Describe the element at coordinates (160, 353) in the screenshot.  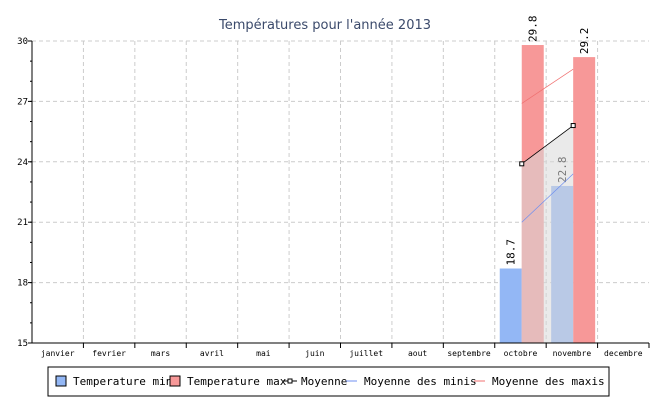
I see `x-tick-label: mars` at that location.